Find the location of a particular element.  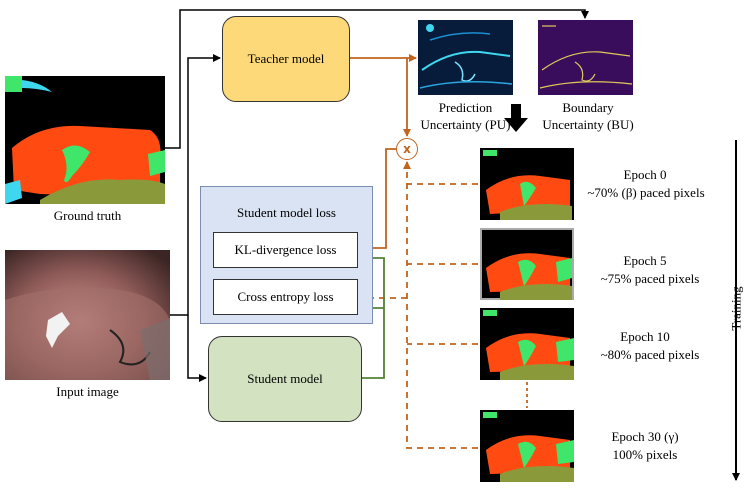

ground-truth-image is located at coordinates (85, 140).